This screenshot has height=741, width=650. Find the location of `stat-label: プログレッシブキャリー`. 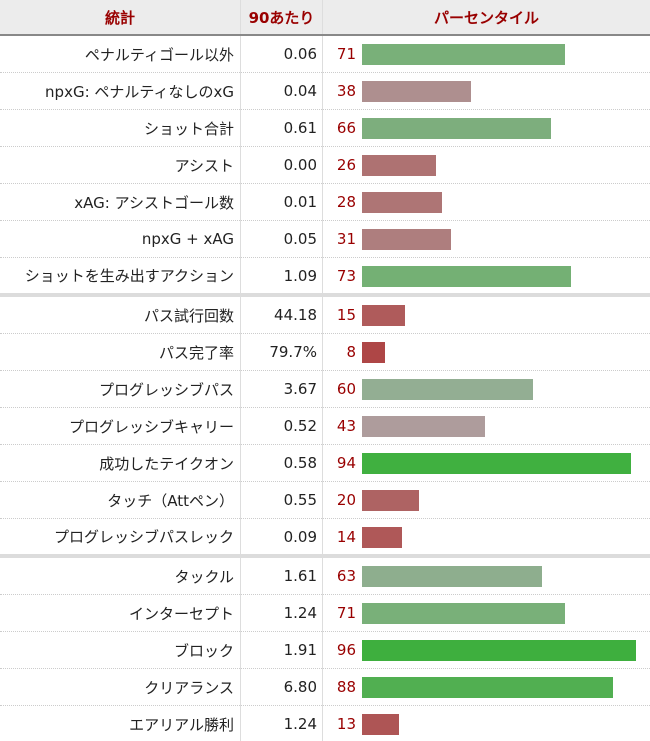

stat-label: プログレッシブキャリー is located at coordinates (120, 426).